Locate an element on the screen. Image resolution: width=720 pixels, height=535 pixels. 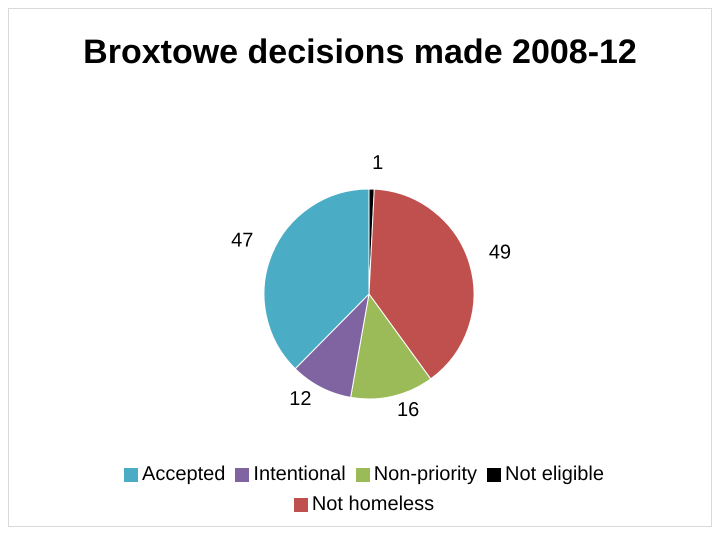
chart-title: Broxtowe decisions made 2008-12 is located at coordinates (360, 52).